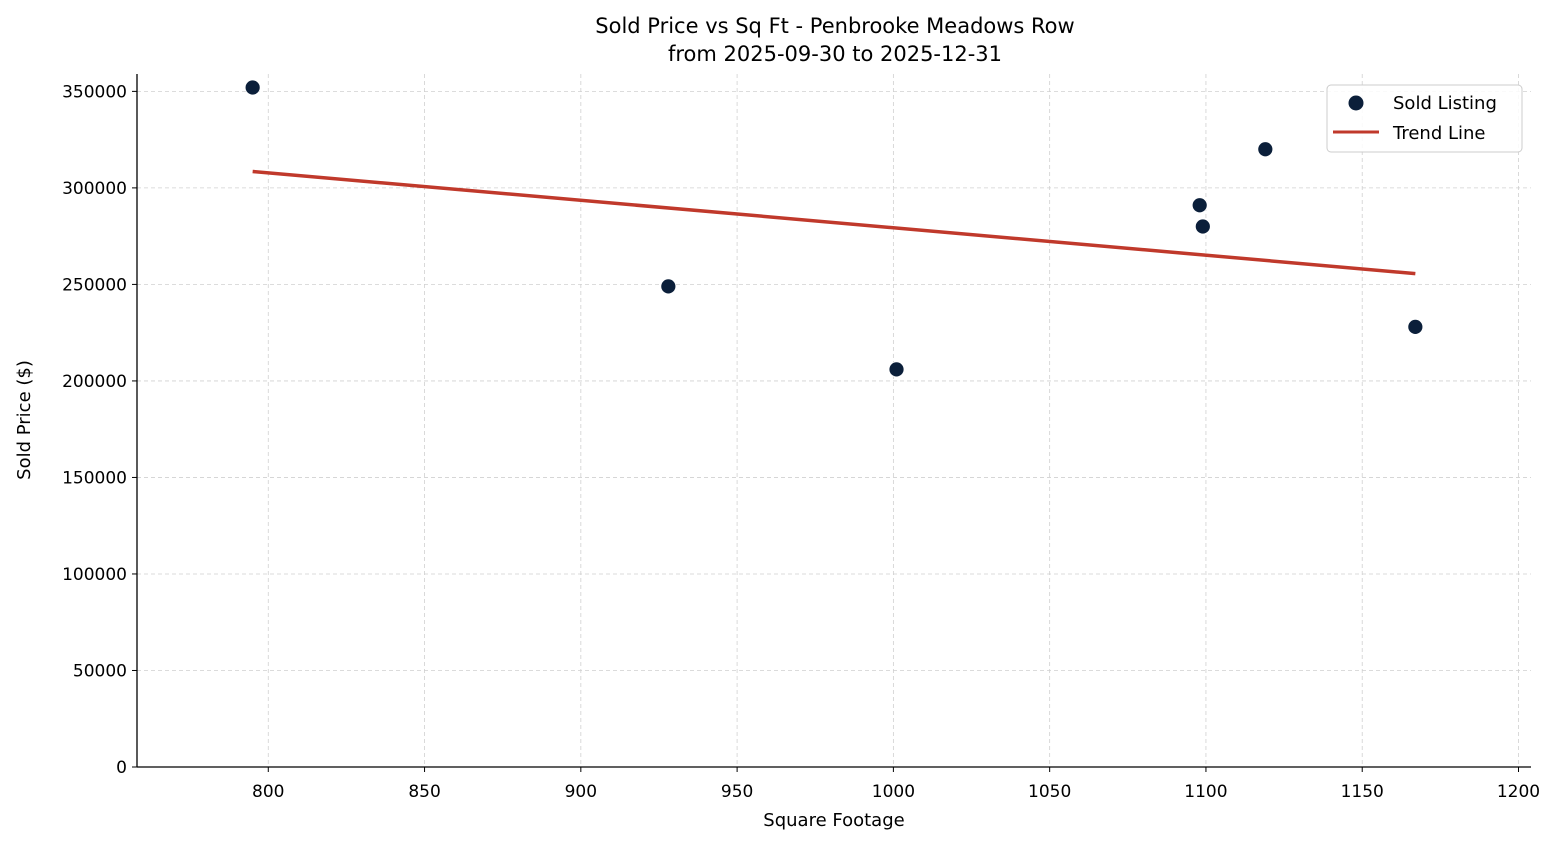 The width and height of the screenshot is (1560, 845). Describe the element at coordinates (268, 792) in the screenshot. I see `x-tick-label: 800` at that location.